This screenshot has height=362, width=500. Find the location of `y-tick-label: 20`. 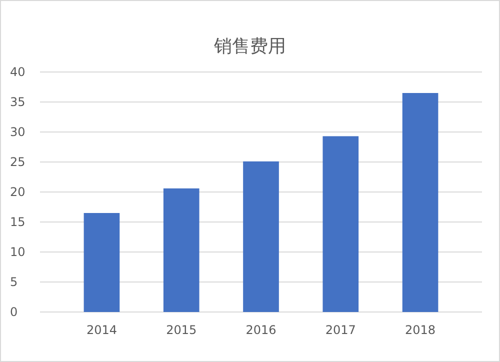

y-tick-label: 20 is located at coordinates (18, 192).